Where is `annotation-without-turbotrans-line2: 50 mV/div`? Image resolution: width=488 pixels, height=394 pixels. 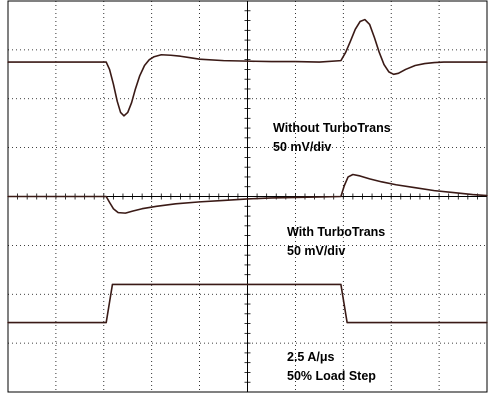
annotation-without-turbotrans-line2: 50 mV/div is located at coordinates (302, 147).